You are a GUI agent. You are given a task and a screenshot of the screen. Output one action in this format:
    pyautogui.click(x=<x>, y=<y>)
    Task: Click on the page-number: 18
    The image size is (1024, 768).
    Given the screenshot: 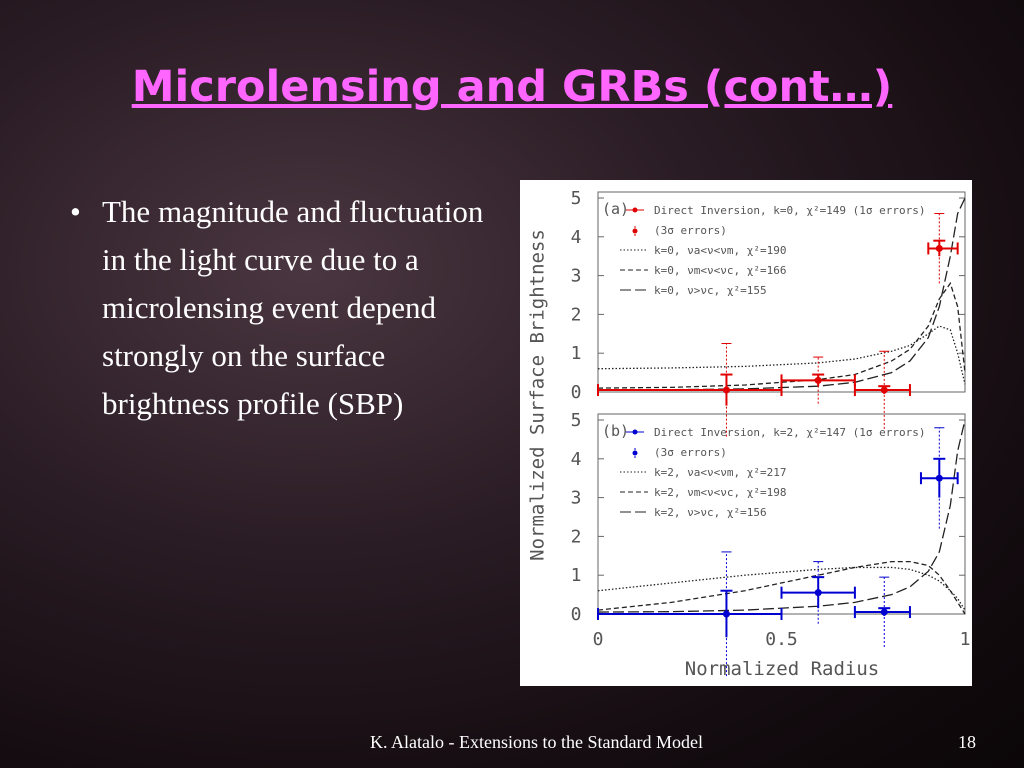 What is the action you would take?
    pyautogui.click(x=967, y=742)
    